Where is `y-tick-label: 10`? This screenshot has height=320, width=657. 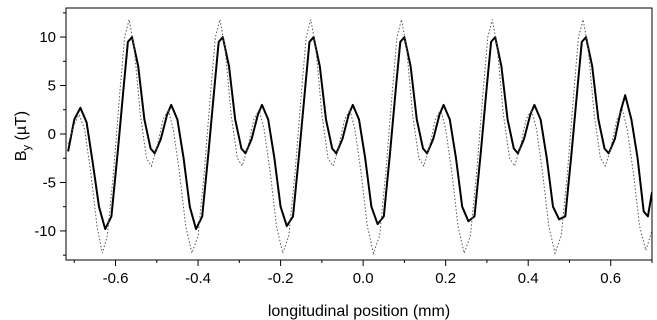 y-tick-label: 10 is located at coordinates (47, 37).